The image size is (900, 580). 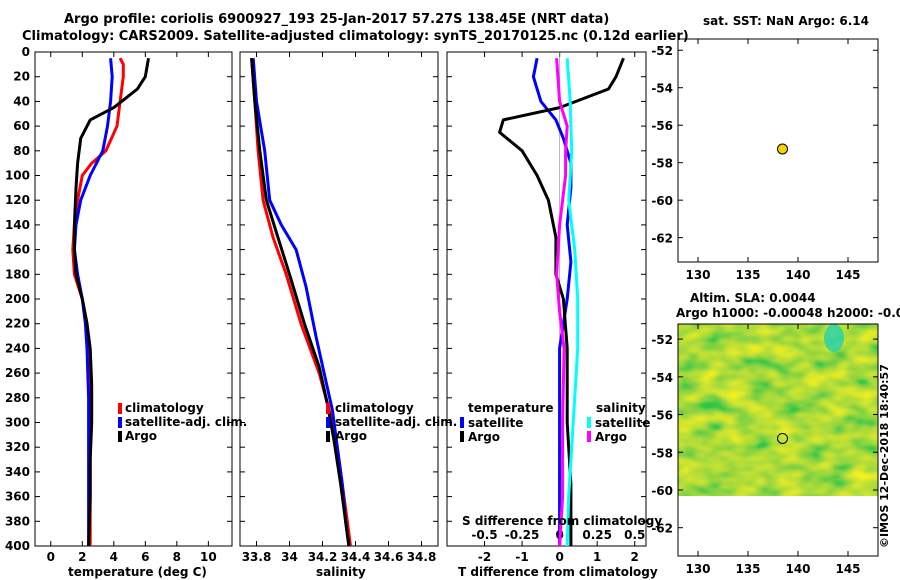 I want to click on temp-legend-argo: Argo, so click(x=141, y=436).